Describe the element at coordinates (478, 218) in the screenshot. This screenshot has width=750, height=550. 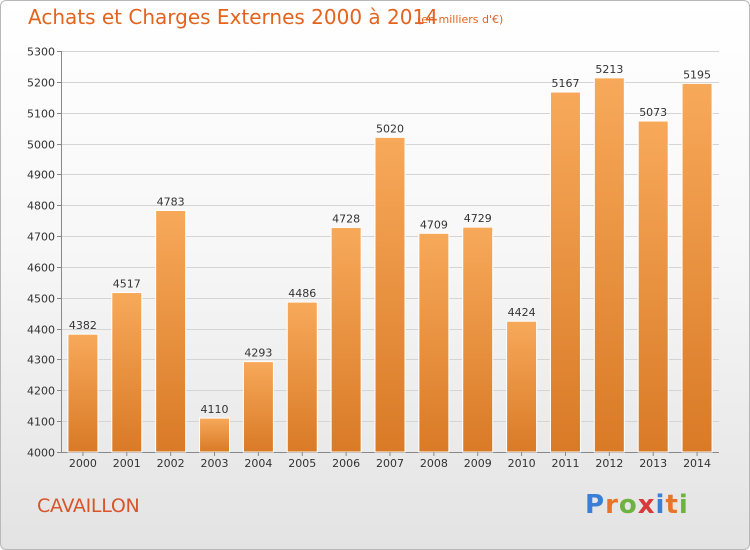
I see `data-label: 4729` at that location.